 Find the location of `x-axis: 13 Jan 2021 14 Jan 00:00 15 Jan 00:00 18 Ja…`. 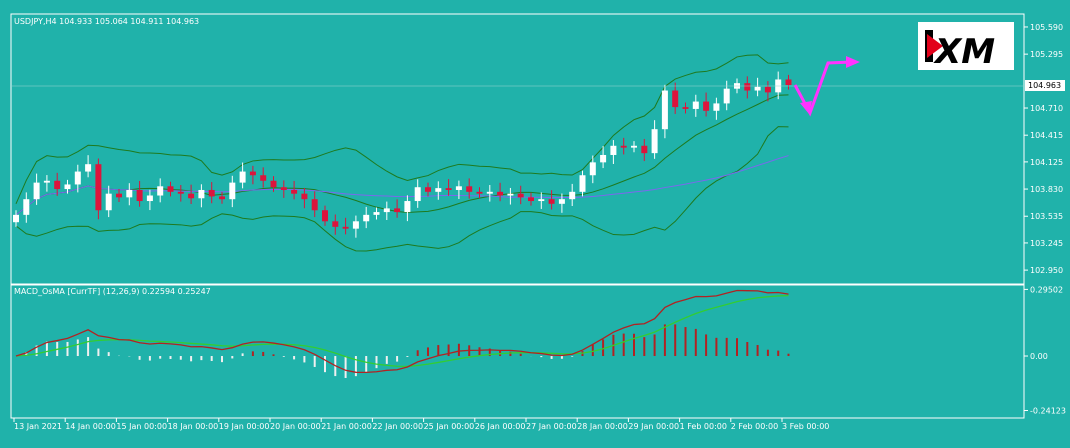

x-axis: 13 Jan 2021 14 Jan 00:00 15 Jan 00:00 18 Ja… is located at coordinates (421, 424).